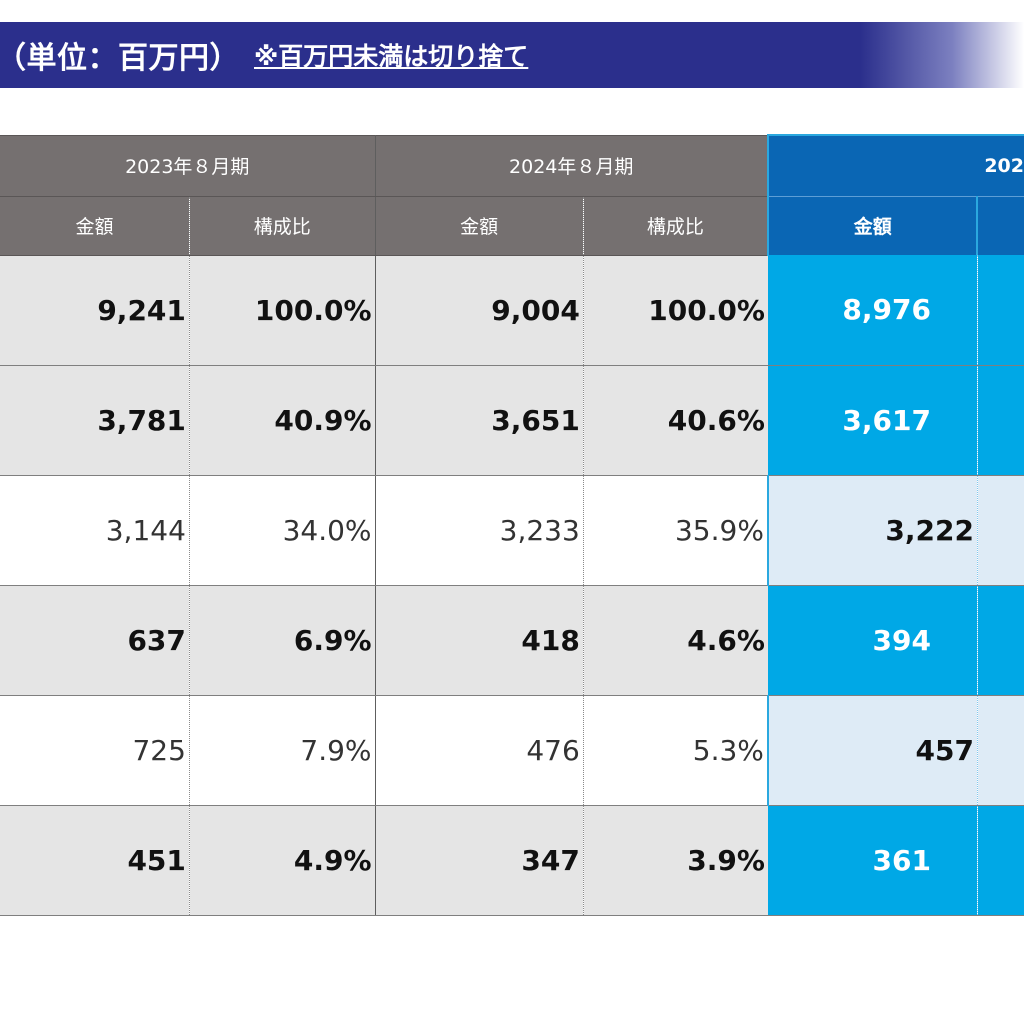 Image resolution: width=1024 pixels, height=1024 pixels. Describe the element at coordinates (391, 56) in the screenshot. I see `truncation-note: ※百万円未満は切り捨て` at that location.